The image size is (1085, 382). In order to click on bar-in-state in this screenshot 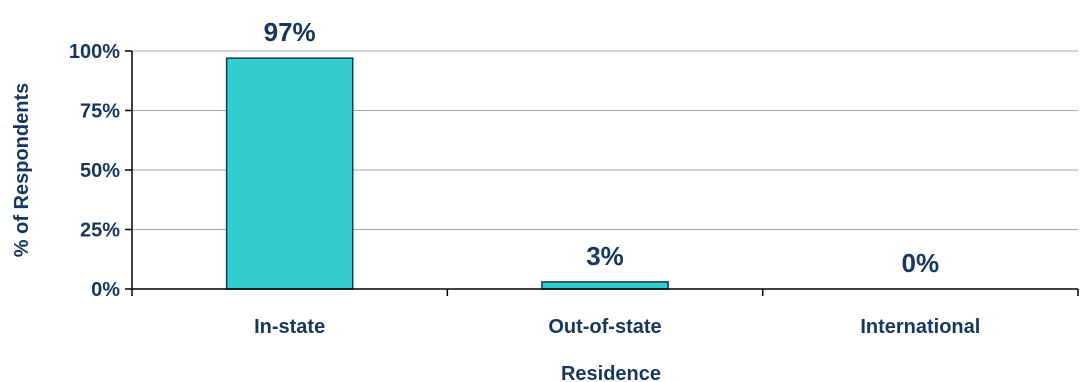, I will do `click(289, 173)`.